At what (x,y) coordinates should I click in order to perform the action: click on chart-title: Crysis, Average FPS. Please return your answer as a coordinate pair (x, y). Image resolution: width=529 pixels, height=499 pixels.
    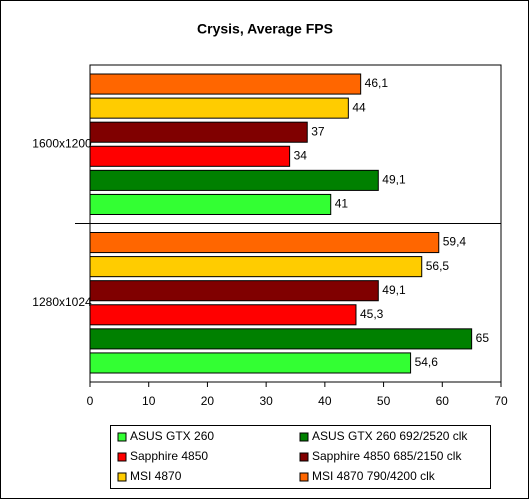
    Looking at the image, I should click on (265, 29).